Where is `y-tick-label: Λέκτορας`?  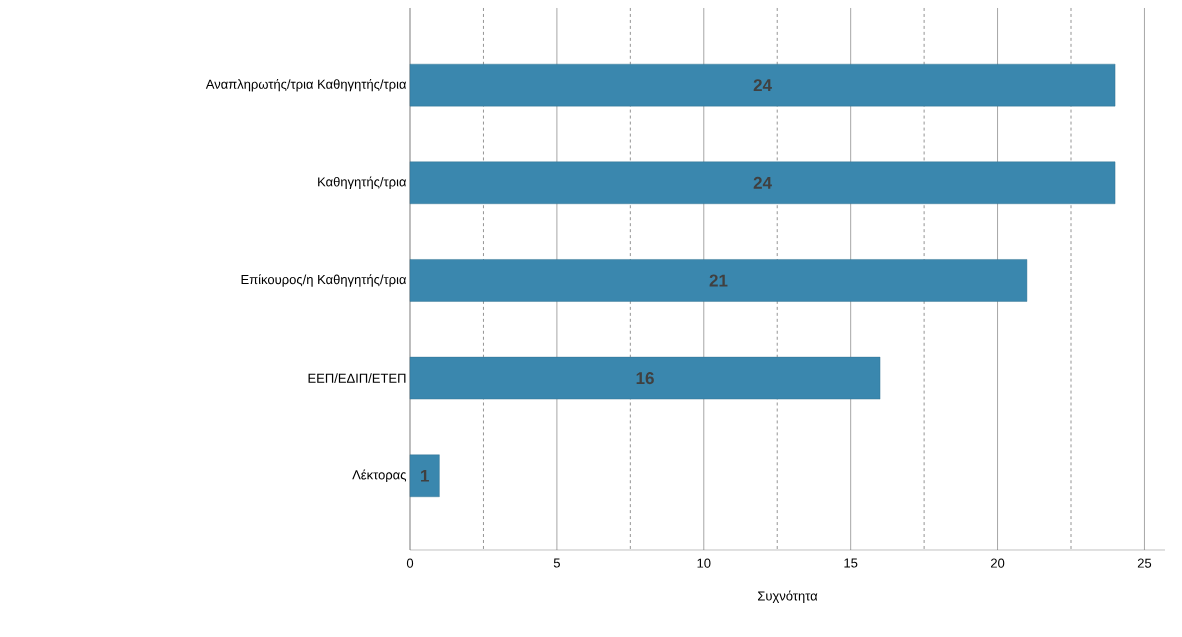
y-tick-label: Λέκτορας is located at coordinates (379, 476).